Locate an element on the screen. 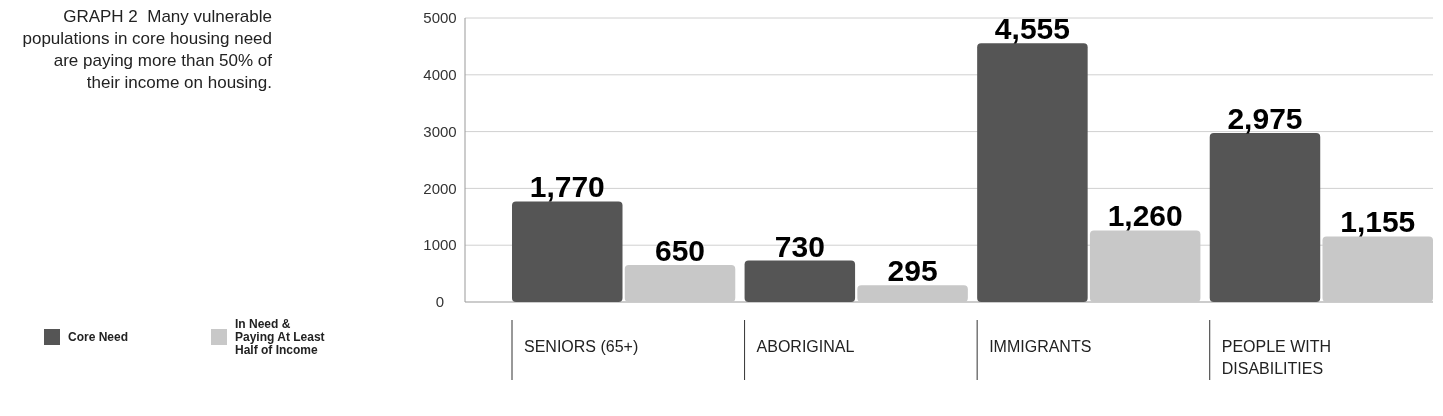 The image size is (1443, 416). data-label: 730 is located at coordinates (799, 246).